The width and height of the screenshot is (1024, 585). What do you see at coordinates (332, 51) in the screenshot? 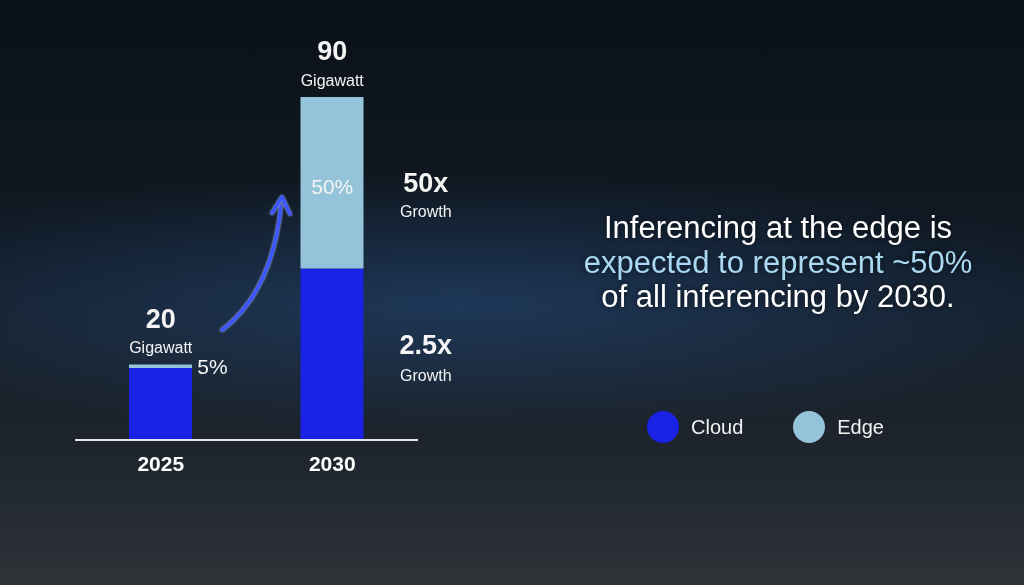
I see `annotation: 90` at bounding box center [332, 51].